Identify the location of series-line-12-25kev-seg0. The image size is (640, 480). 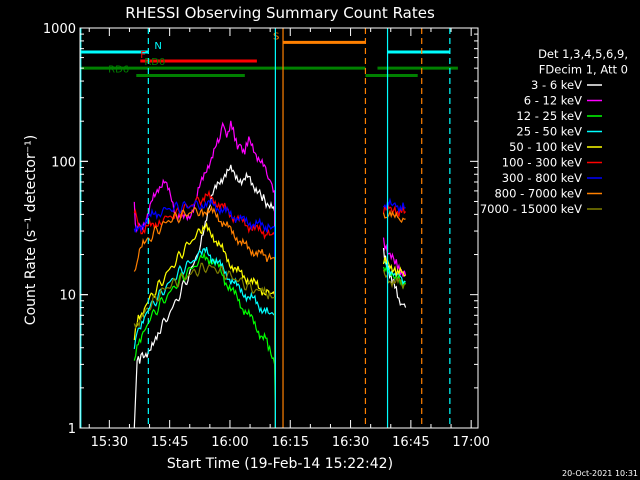
(204, 340).